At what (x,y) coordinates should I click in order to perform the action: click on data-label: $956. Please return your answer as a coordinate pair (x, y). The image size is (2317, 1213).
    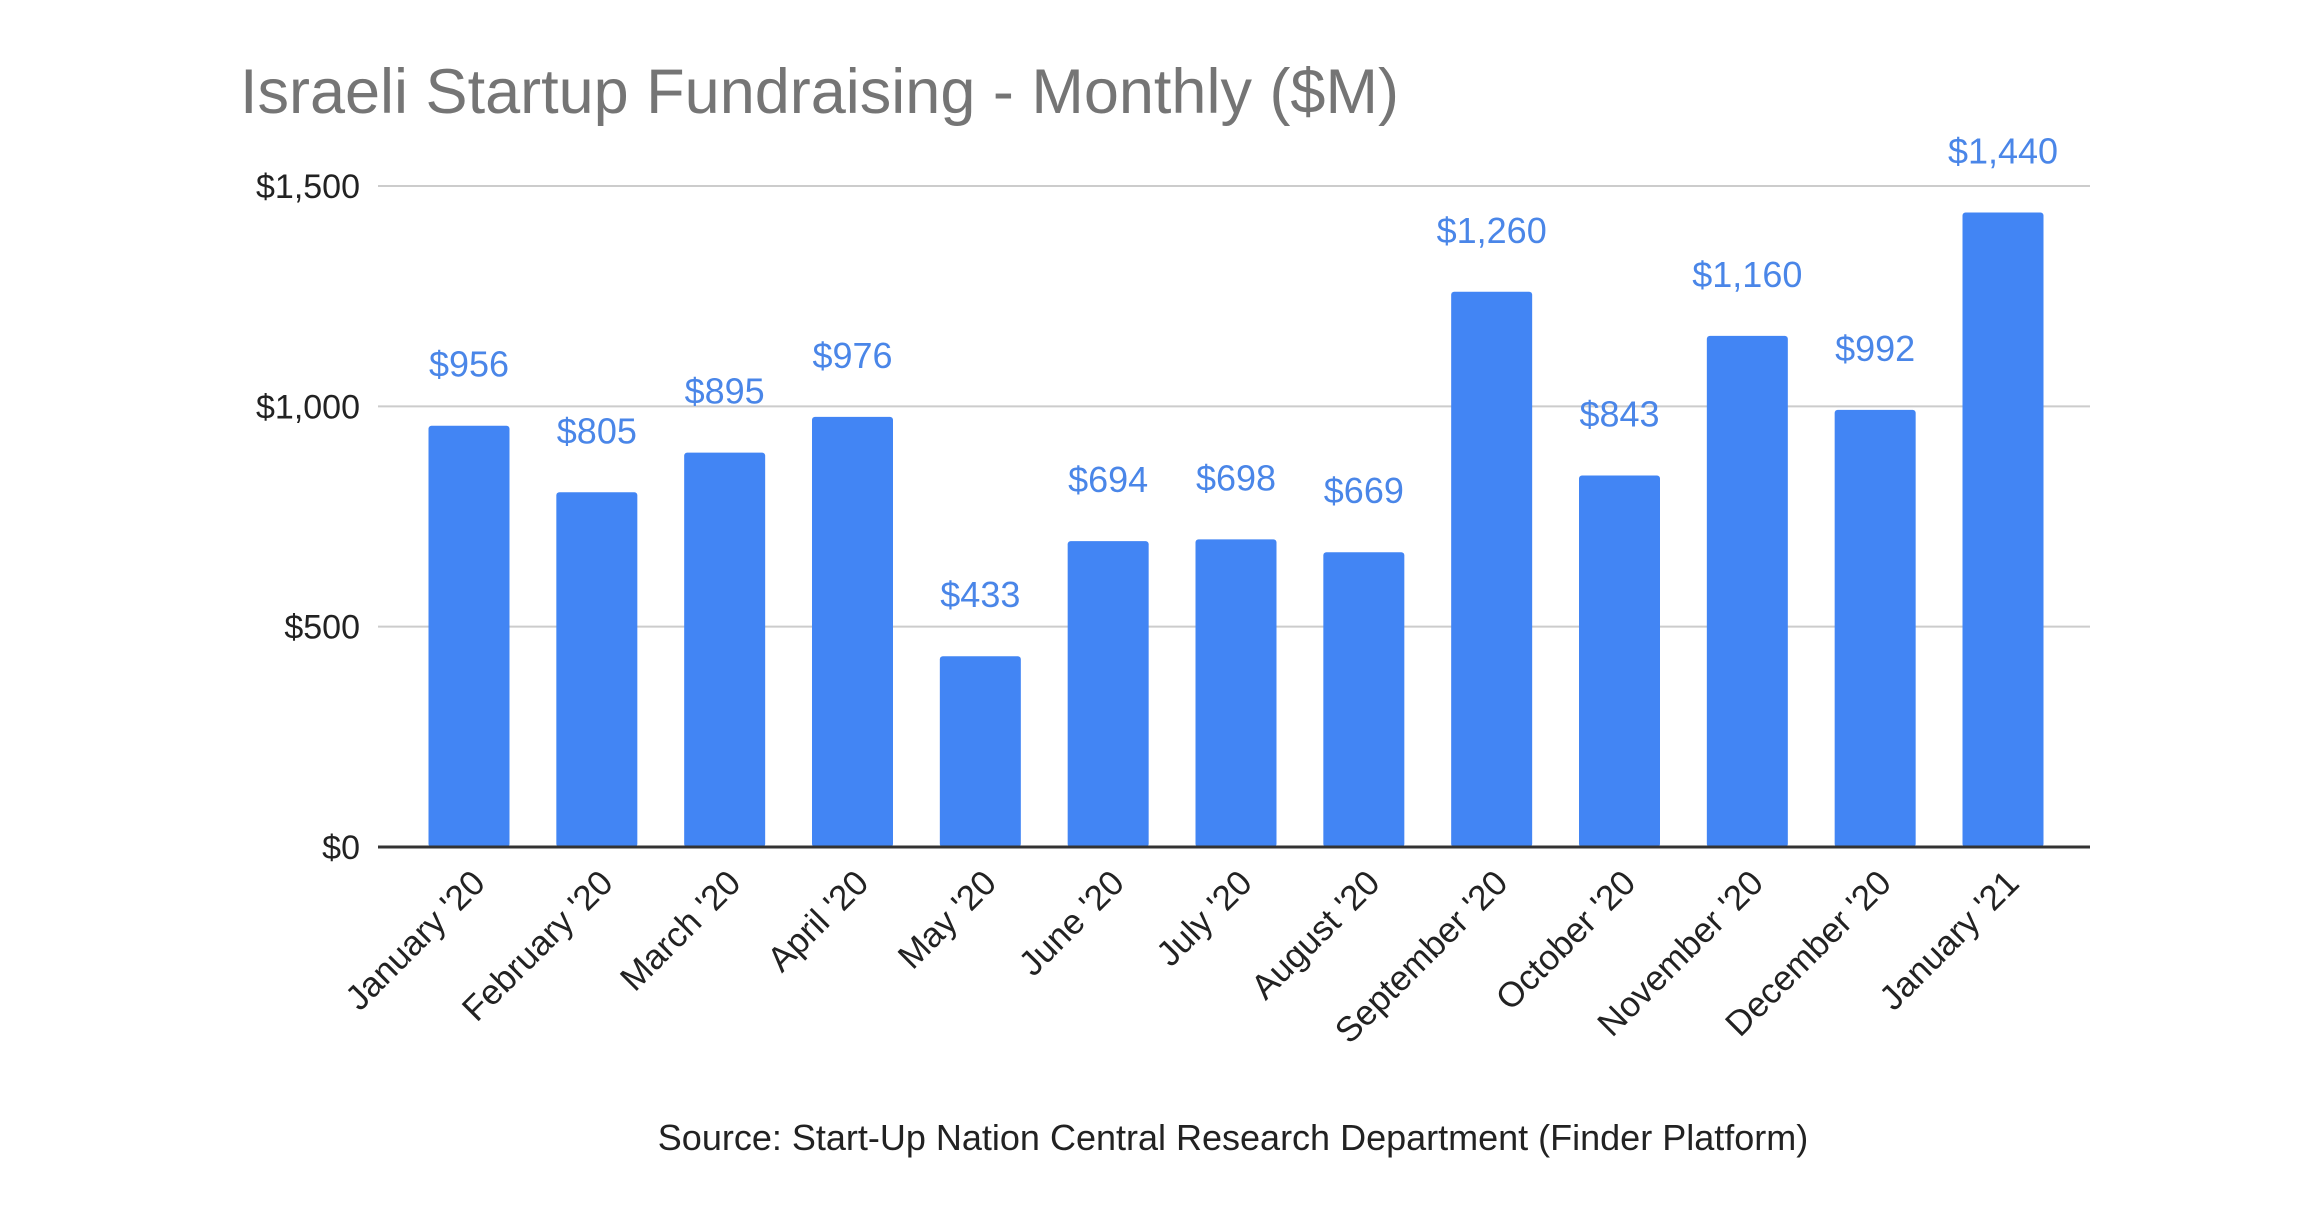
    Looking at the image, I should click on (469, 364).